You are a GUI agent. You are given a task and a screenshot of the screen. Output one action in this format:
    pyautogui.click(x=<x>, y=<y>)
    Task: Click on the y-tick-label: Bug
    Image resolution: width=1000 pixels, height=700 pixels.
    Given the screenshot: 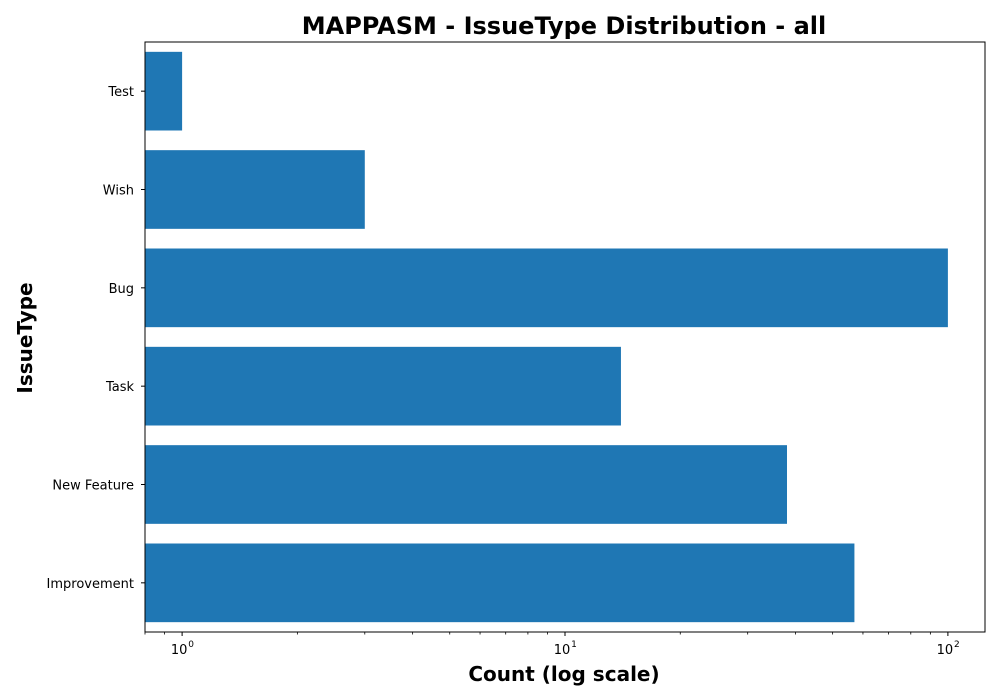 What is the action you would take?
    pyautogui.click(x=121, y=289)
    